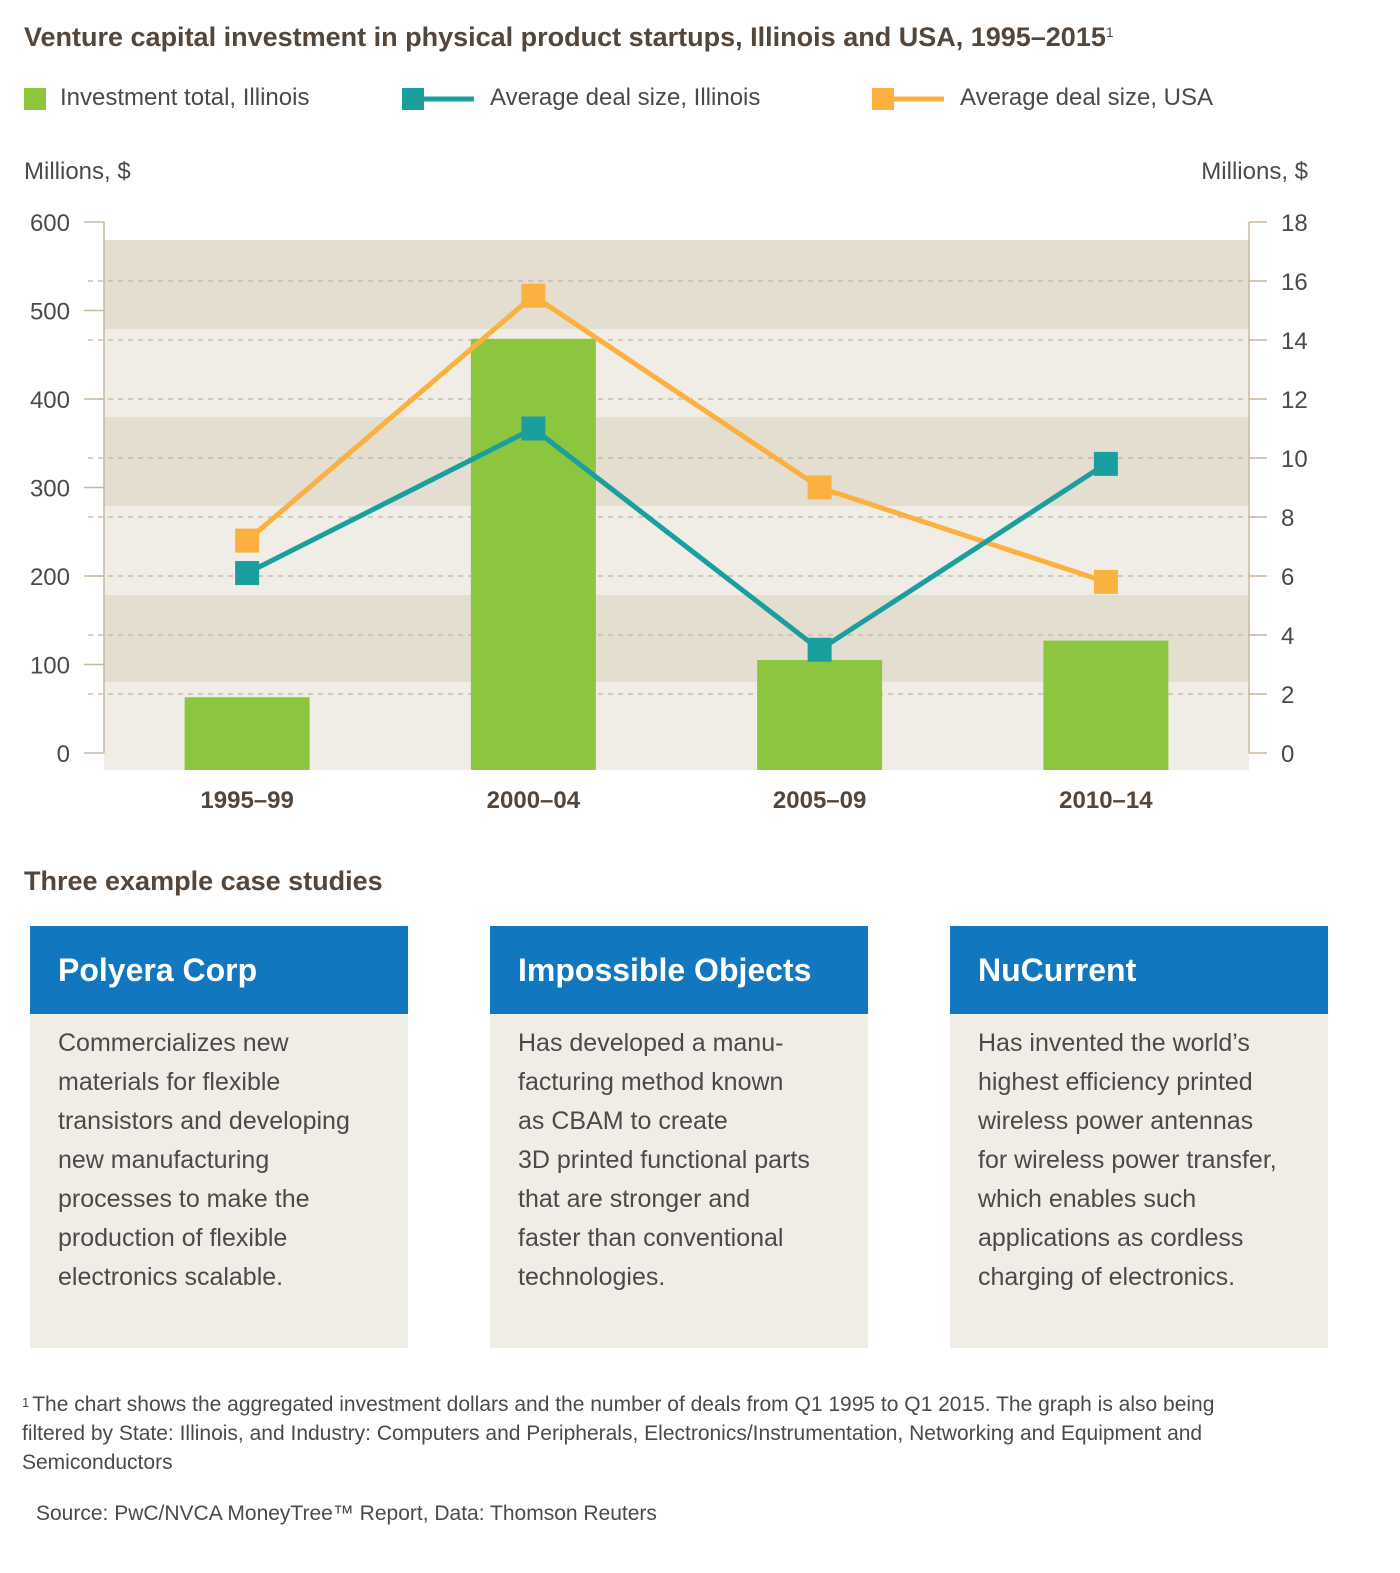 The image size is (1400, 1573). Describe the element at coordinates (63, 754) in the screenshot. I see `left-tick-label: 0` at that location.